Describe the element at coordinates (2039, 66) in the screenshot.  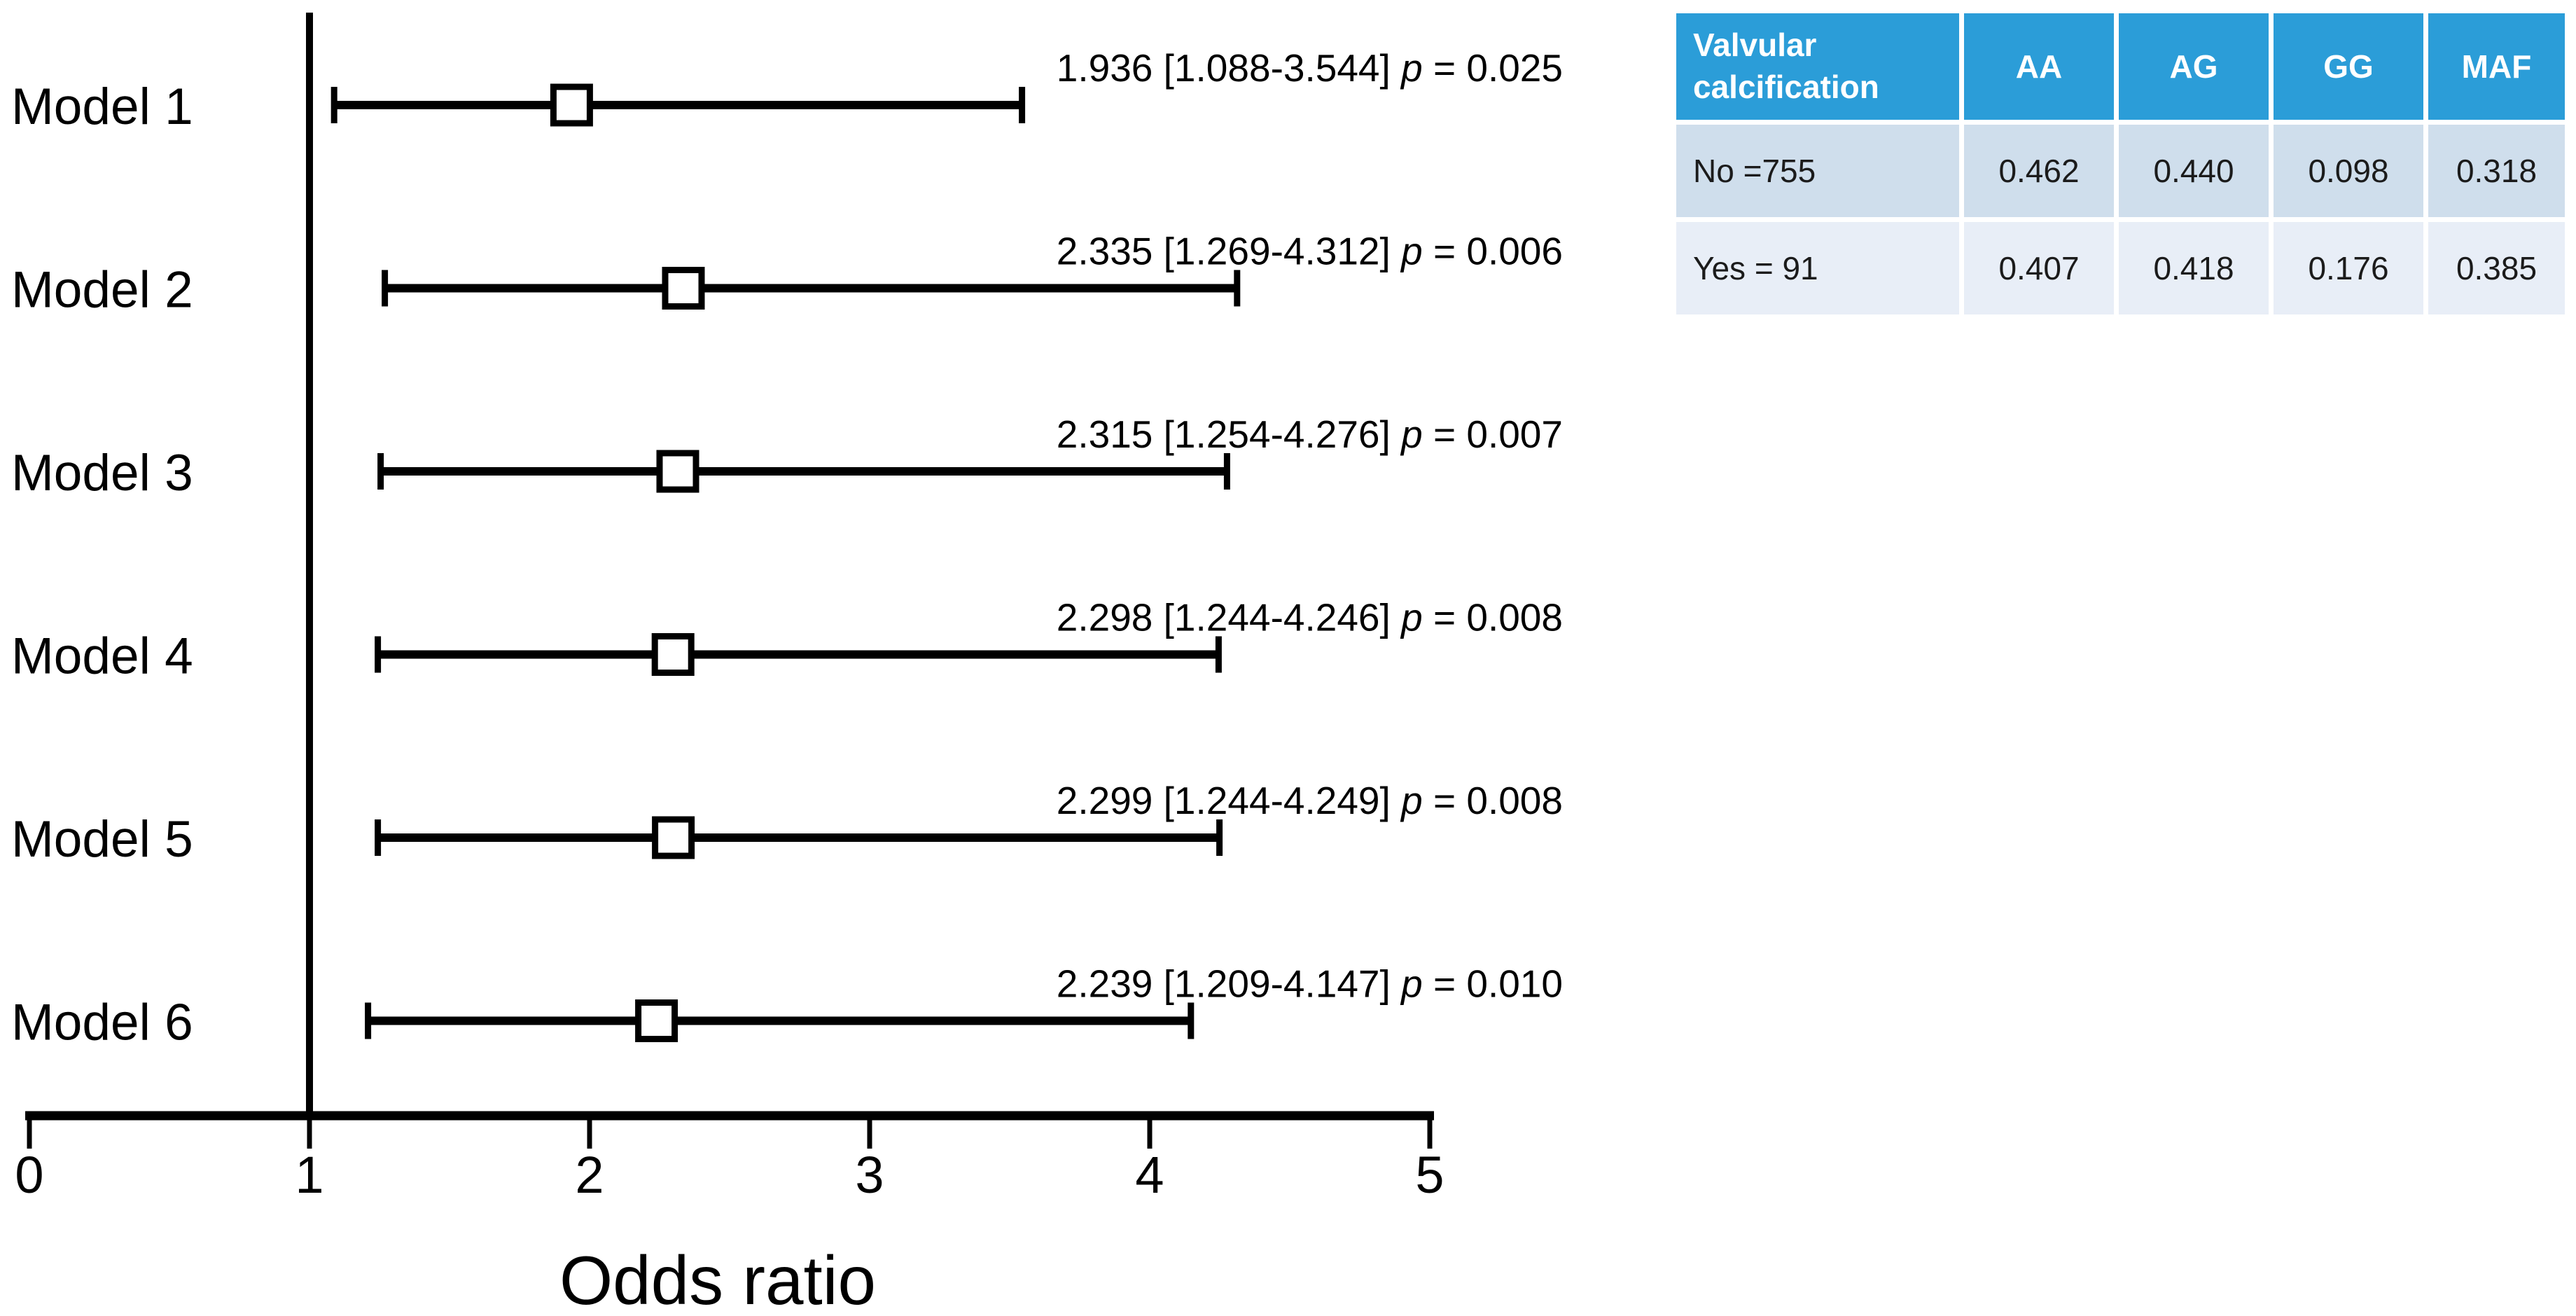
I see `table-header-aa: AA` at that location.